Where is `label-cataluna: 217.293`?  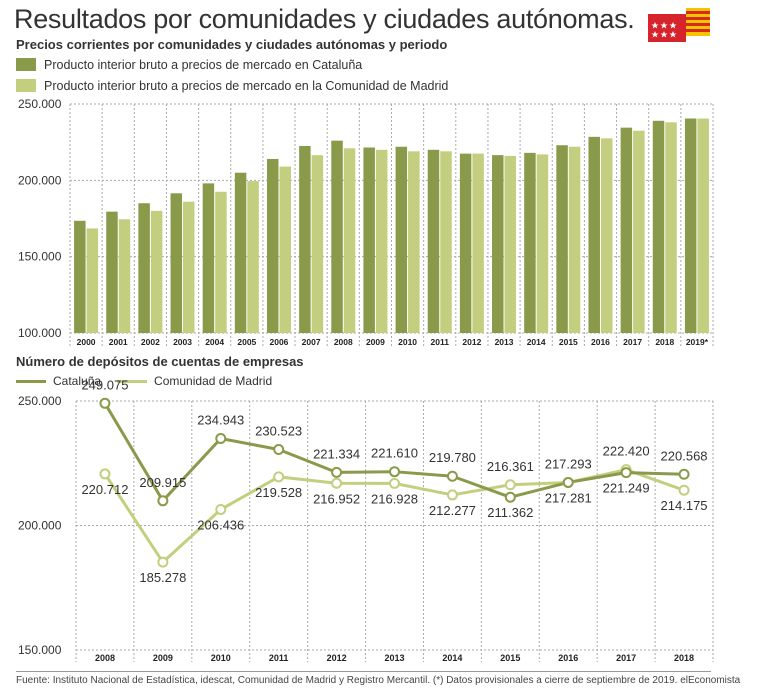 label-cataluna: 217.293 is located at coordinates (568, 463).